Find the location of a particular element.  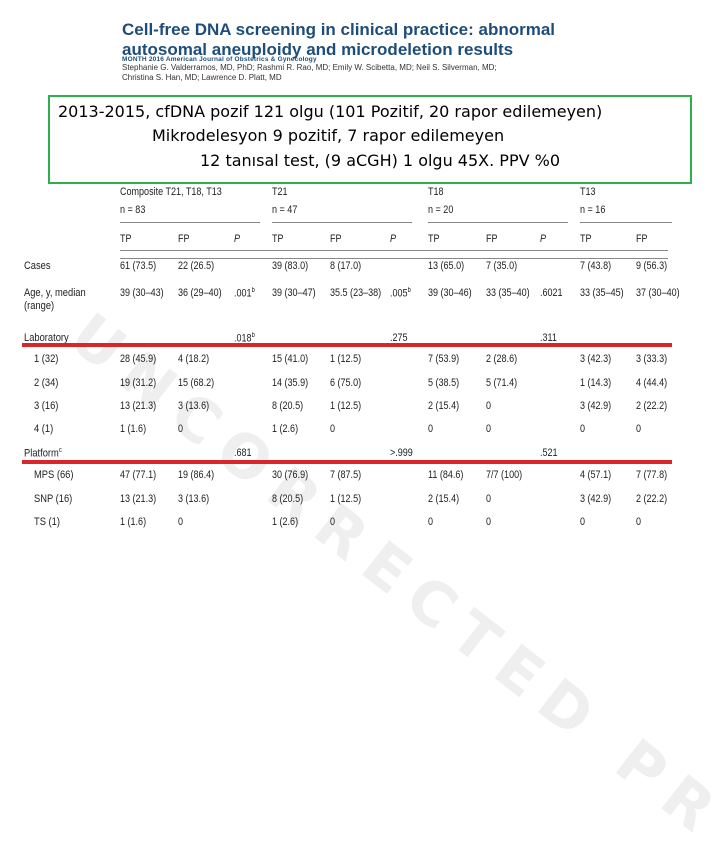

table-cell: 4 (57.1) is located at coordinates (596, 475).